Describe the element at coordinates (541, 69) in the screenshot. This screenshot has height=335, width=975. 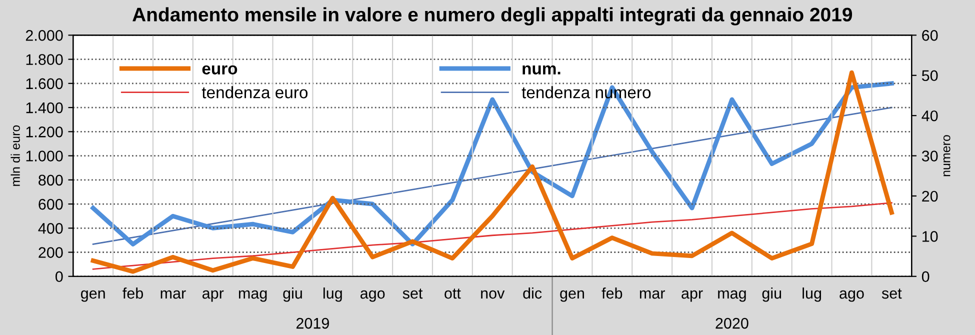
I see `legend-label: num.` at that location.